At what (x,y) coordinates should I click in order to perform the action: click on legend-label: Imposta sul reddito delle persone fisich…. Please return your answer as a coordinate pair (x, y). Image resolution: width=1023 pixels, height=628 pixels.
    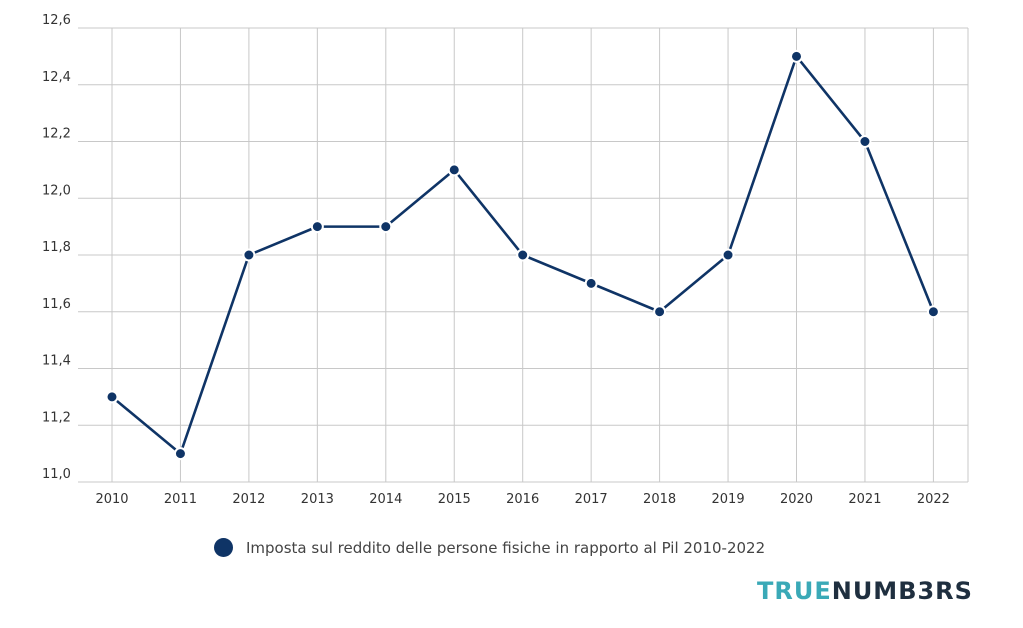
    Looking at the image, I should click on (506, 547).